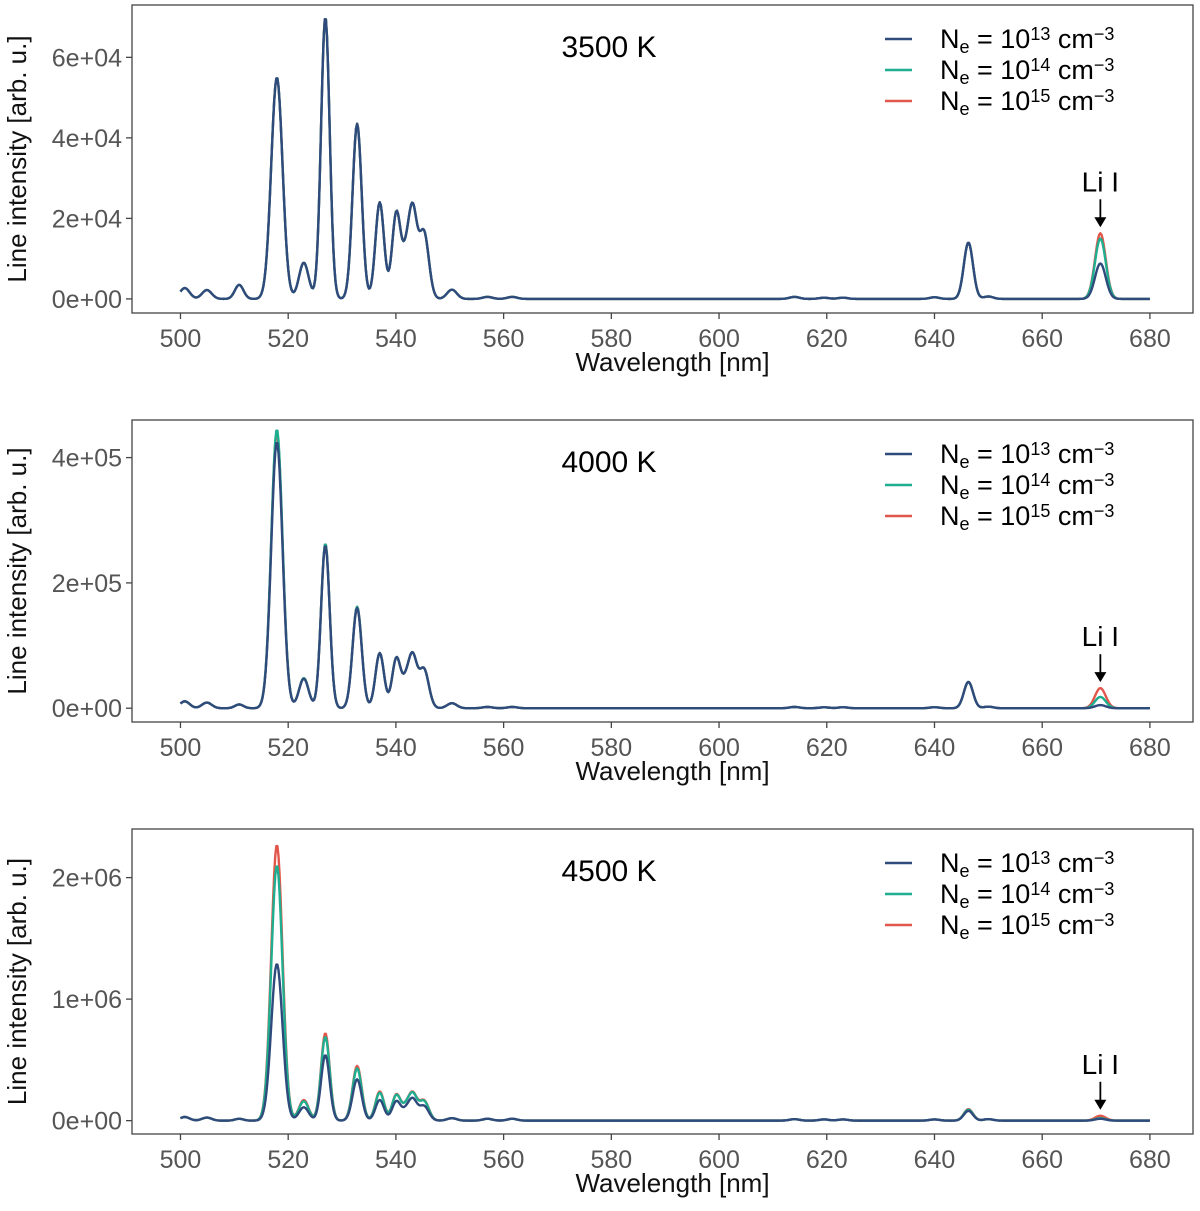 Image resolution: width=1200 pixels, height=1211 pixels. What do you see at coordinates (608, 47) in the screenshot?
I see `panel-title: 3500 K` at bounding box center [608, 47].